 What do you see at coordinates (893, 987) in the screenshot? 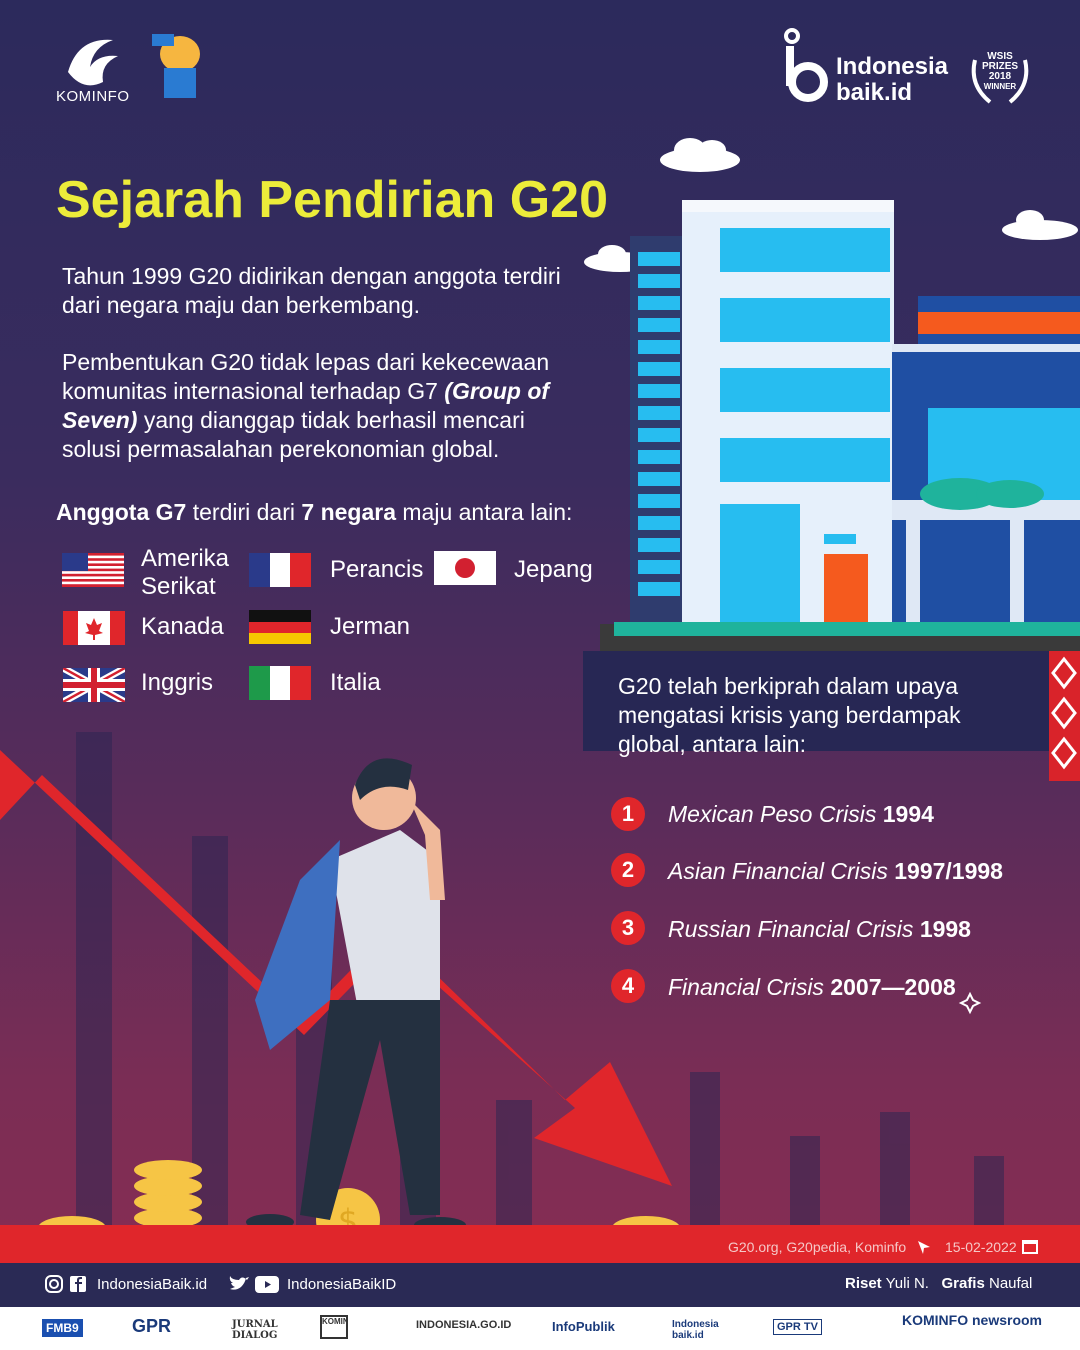
I see `crisis-year: 2007—2008` at bounding box center [893, 987].